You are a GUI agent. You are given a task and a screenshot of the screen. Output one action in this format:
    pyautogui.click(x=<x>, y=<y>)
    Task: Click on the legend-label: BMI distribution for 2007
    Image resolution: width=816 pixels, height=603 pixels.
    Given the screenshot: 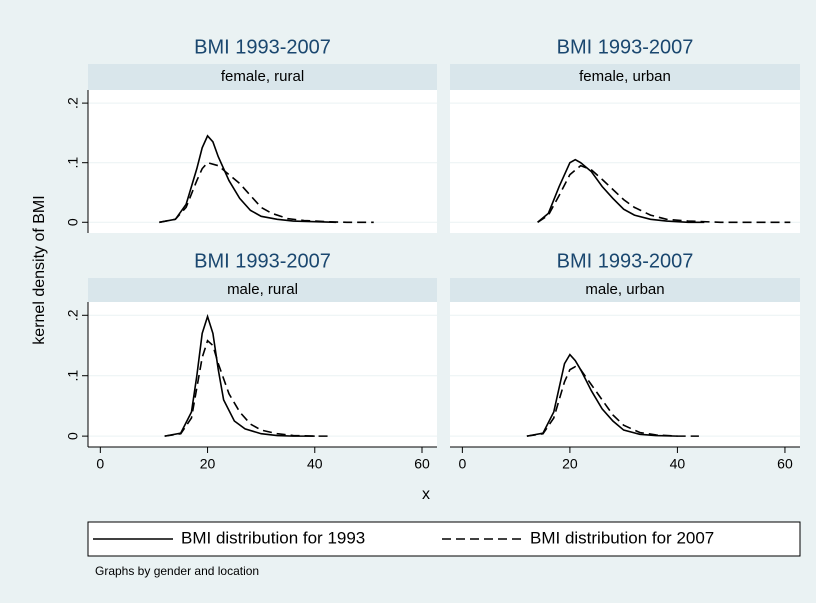 What is the action you would take?
    pyautogui.click(x=622, y=537)
    